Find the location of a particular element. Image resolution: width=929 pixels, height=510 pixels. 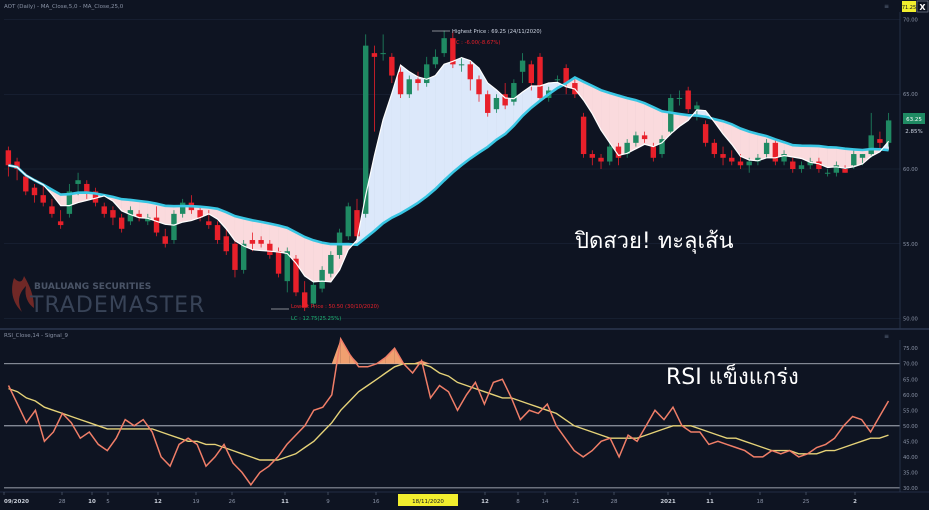

price-tick-label: 65.00 is located at coordinates (910, 95).